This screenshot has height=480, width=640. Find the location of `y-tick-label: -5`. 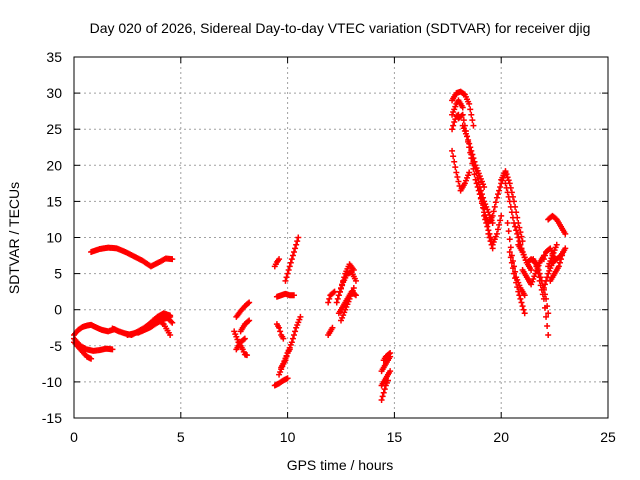

y-tick-label: -5 is located at coordinates (56, 346).